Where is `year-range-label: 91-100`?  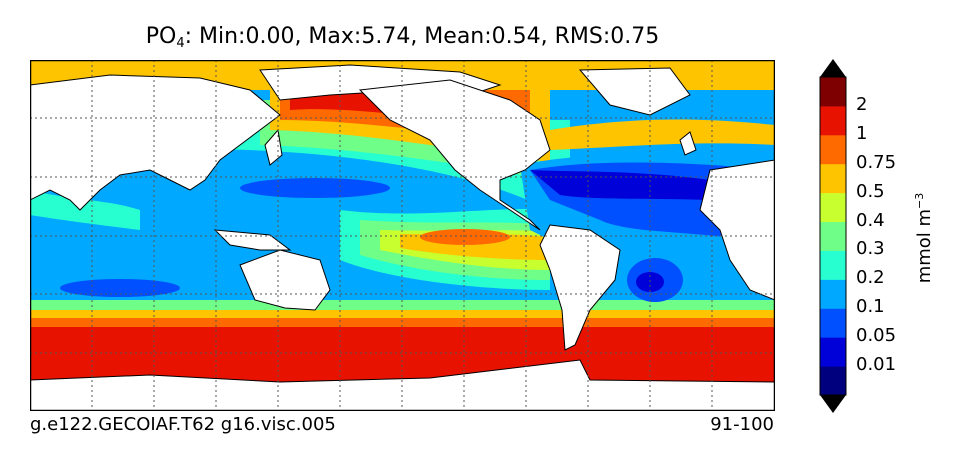 year-range-label: 91-100 is located at coordinates (742, 424).